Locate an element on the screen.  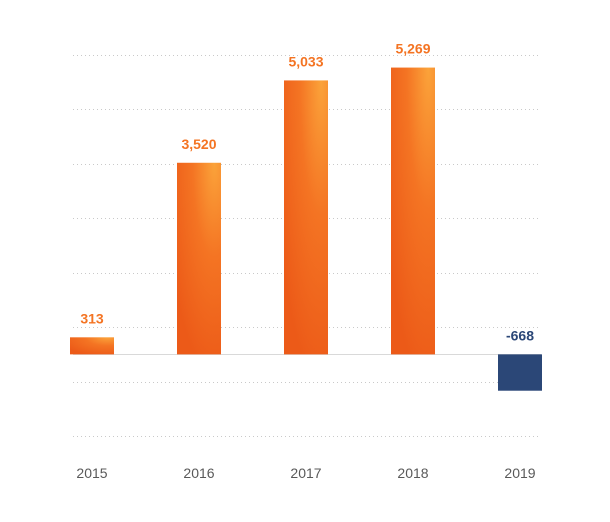
x-tick-label-2016: 2016 is located at coordinates (198, 473).